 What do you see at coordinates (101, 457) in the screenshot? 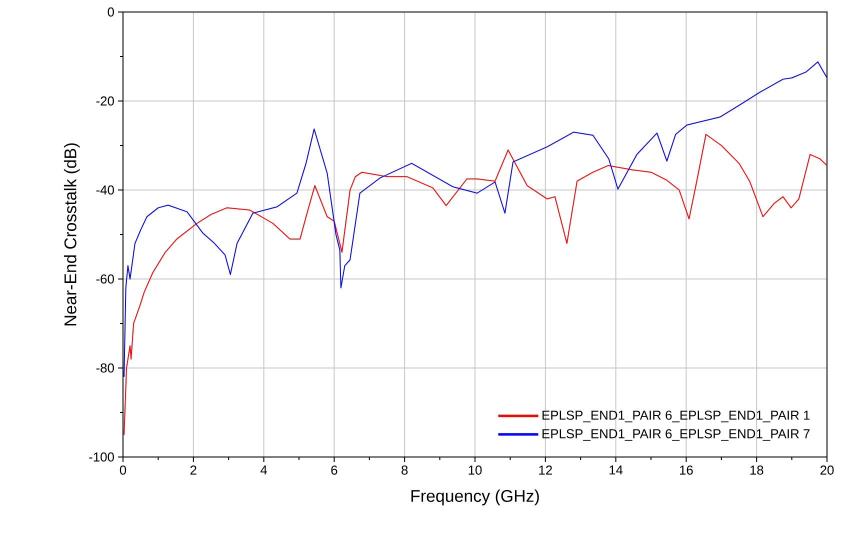
I see `y-tick-label: -100` at bounding box center [101, 457].